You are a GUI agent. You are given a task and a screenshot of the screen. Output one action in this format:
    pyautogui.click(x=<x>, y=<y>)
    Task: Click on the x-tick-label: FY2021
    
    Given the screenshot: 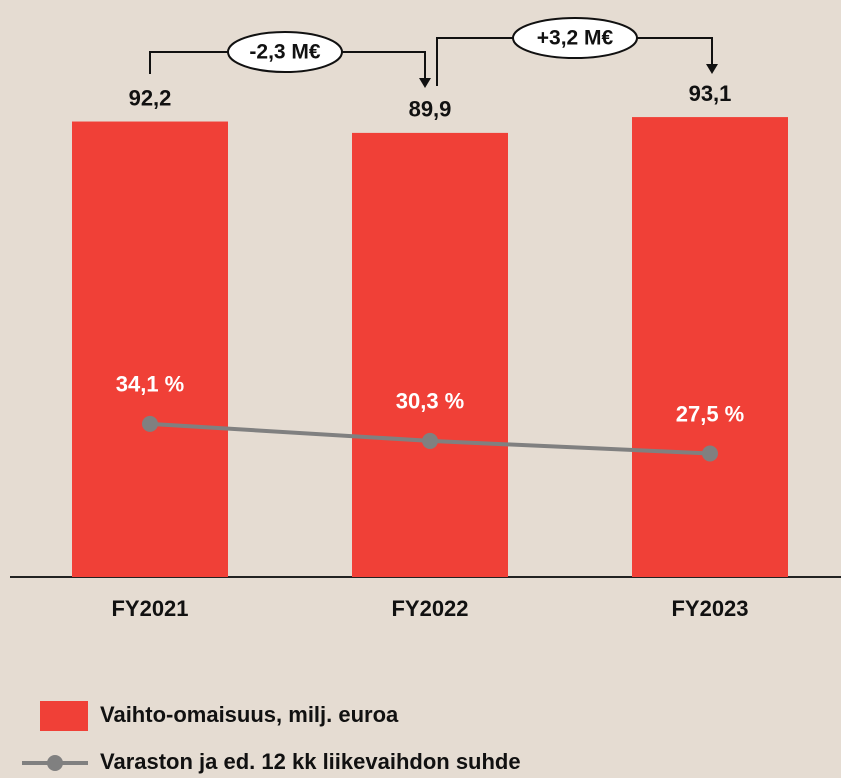 What is the action you would take?
    pyautogui.click(x=149, y=608)
    